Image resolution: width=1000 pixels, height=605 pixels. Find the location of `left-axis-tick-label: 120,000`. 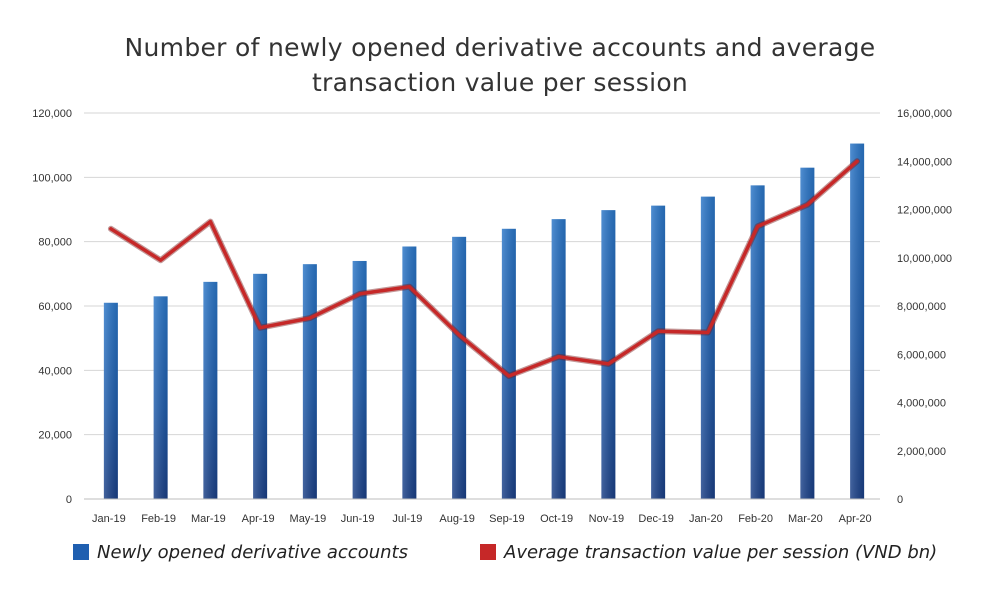

left-axis-tick-label: 120,000 is located at coordinates (52, 114).